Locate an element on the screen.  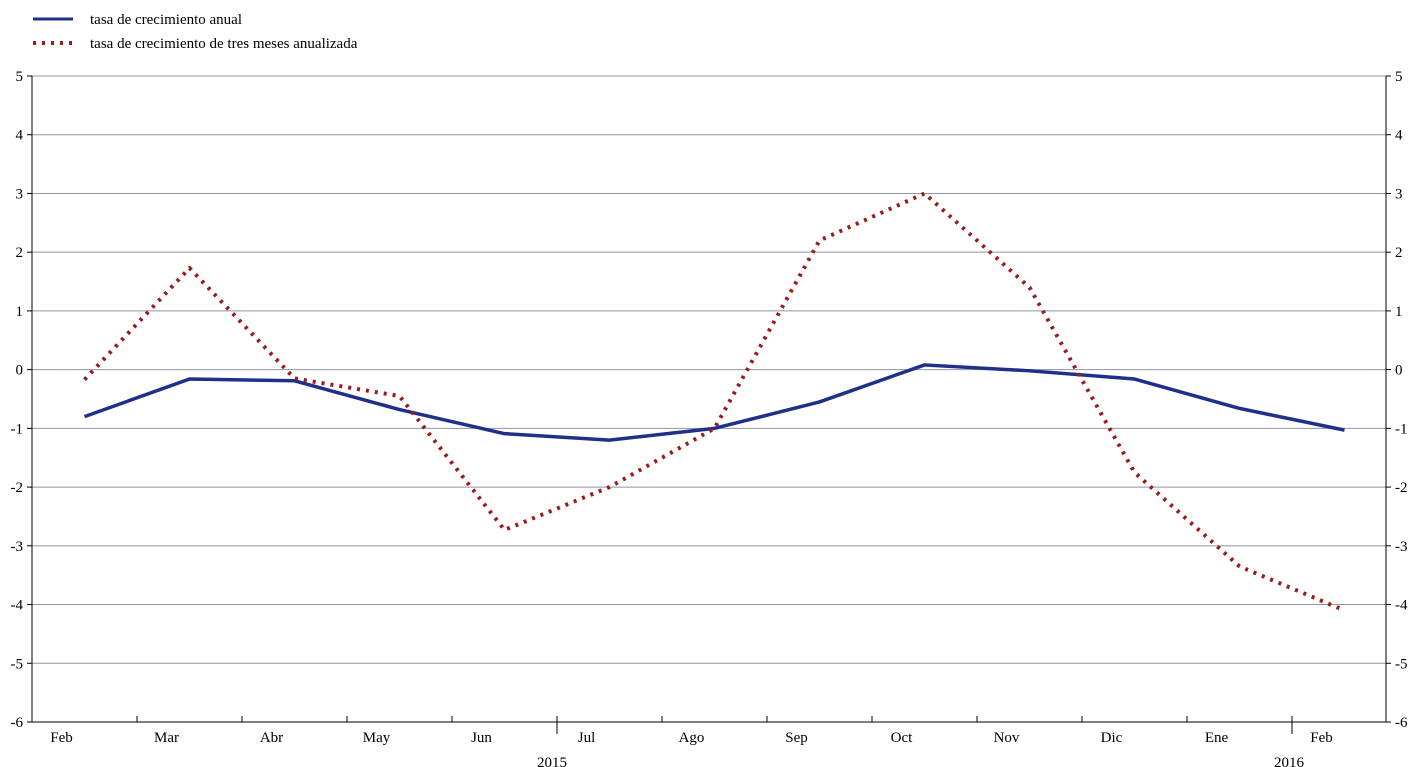
x-year-label: 2016 is located at coordinates (1289, 761).